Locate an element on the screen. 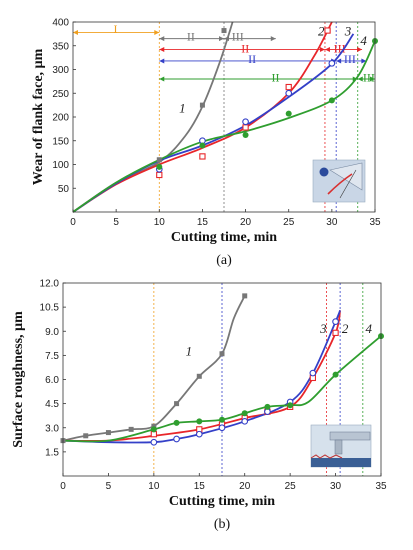 This screenshot has height=550, width=413. chart-a-x-tick-label: 30 is located at coordinates (332, 222).